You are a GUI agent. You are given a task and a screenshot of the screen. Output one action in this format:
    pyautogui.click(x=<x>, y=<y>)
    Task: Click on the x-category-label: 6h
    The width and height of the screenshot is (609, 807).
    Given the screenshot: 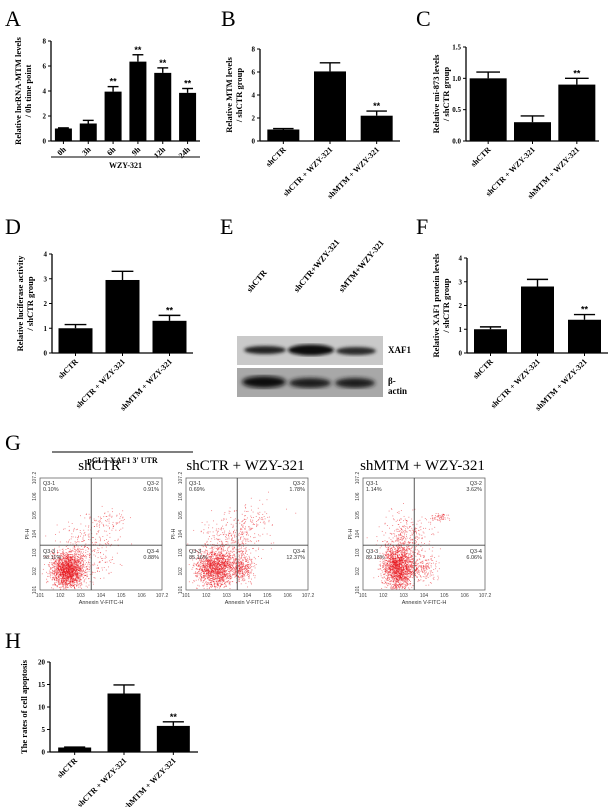 What is the action you would take?
    pyautogui.click(x=111, y=151)
    